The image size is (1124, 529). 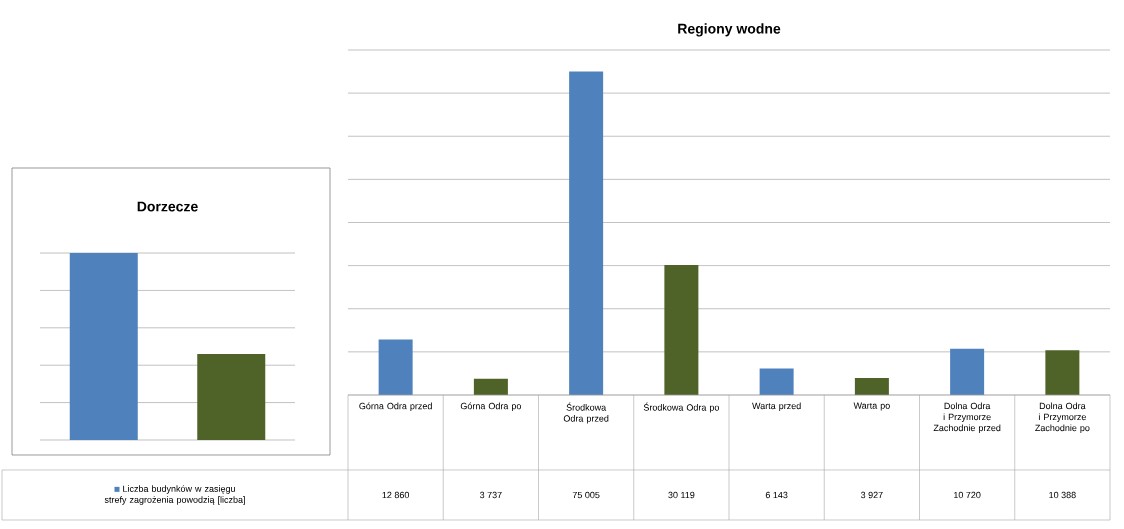 I want to click on data-label: 12 860, so click(x=396, y=495).